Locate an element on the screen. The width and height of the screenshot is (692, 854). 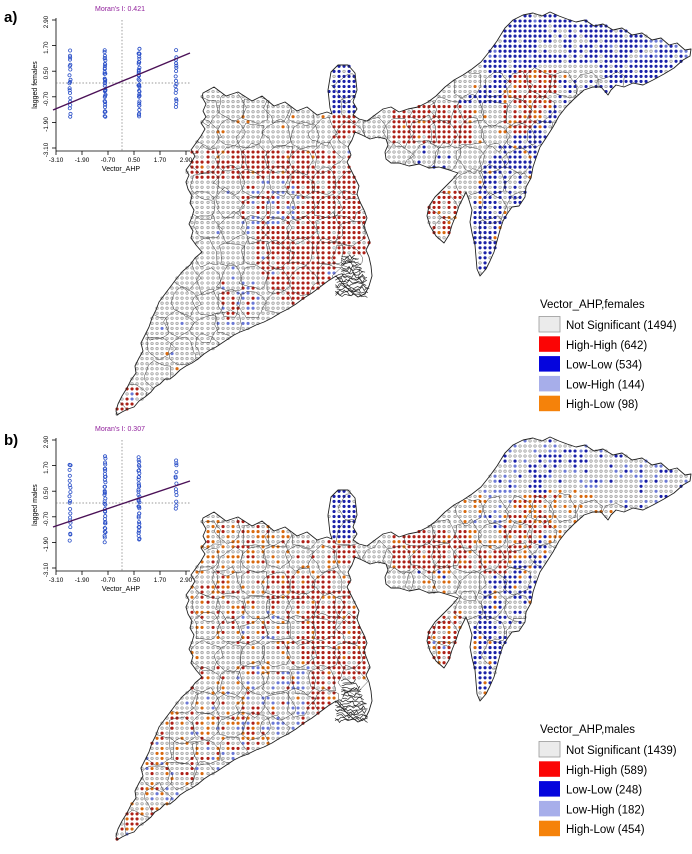
svg-text: Not Significant (1494) is located at coordinates (621, 326).